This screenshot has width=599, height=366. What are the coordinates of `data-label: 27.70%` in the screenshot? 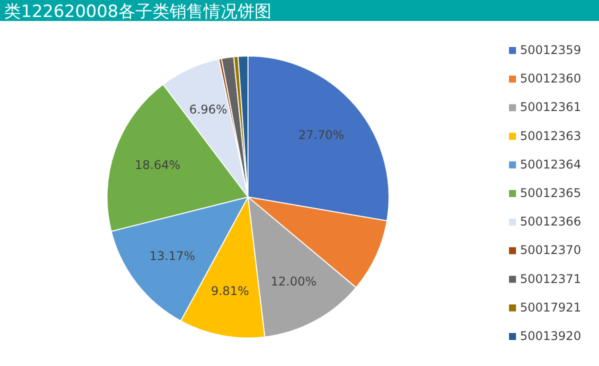 It's located at (321, 135).